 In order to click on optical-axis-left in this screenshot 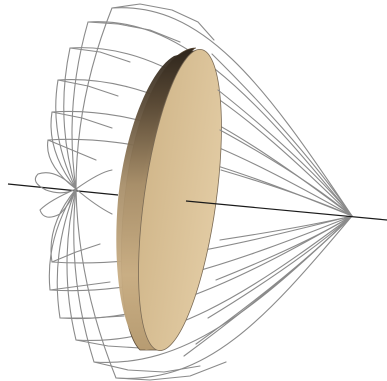, I will do `click(63, 189)`.